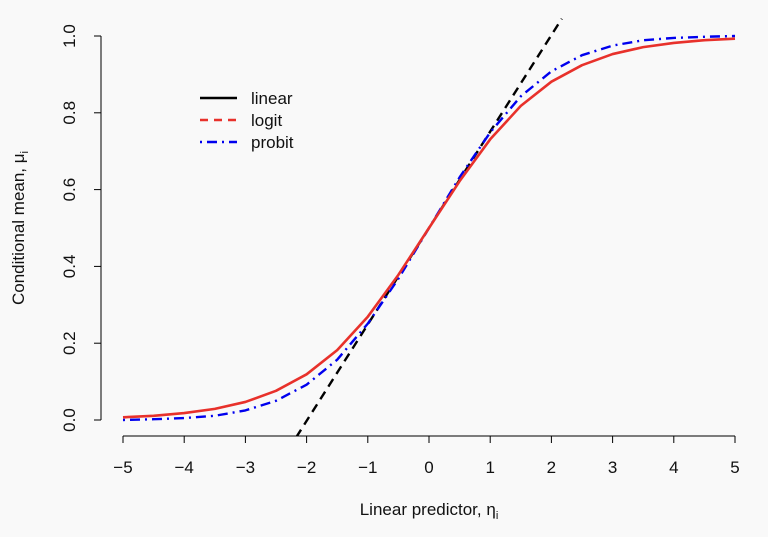  What do you see at coordinates (272, 98) in the screenshot?
I see `legend-label-linear: linear` at bounding box center [272, 98].